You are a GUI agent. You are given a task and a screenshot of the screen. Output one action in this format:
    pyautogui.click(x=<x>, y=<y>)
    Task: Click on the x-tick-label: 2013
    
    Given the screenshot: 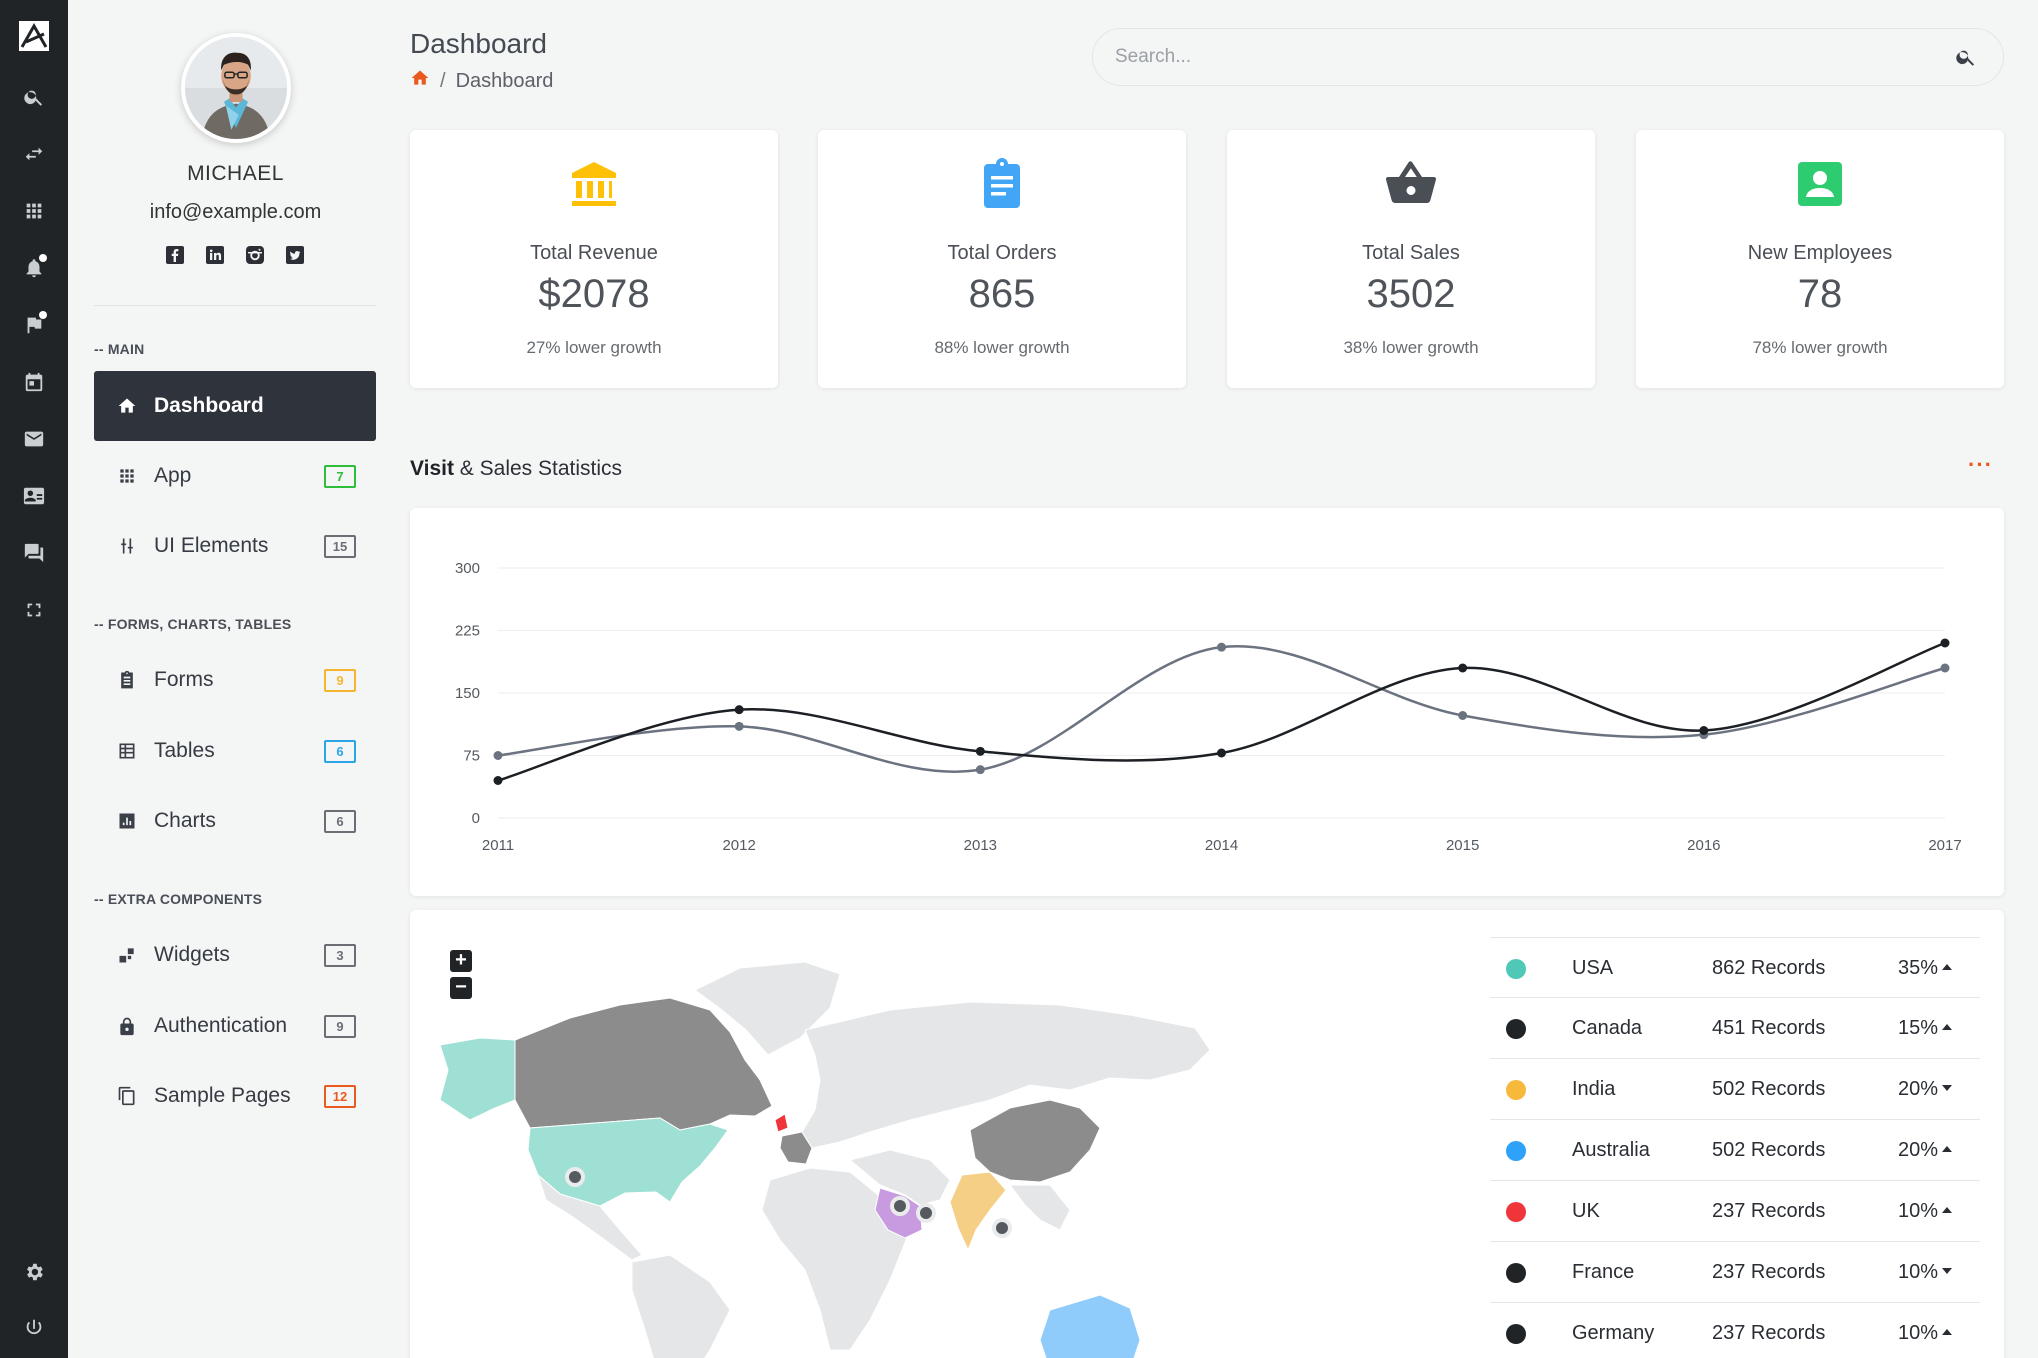 What is the action you would take?
    pyautogui.click(x=980, y=845)
    